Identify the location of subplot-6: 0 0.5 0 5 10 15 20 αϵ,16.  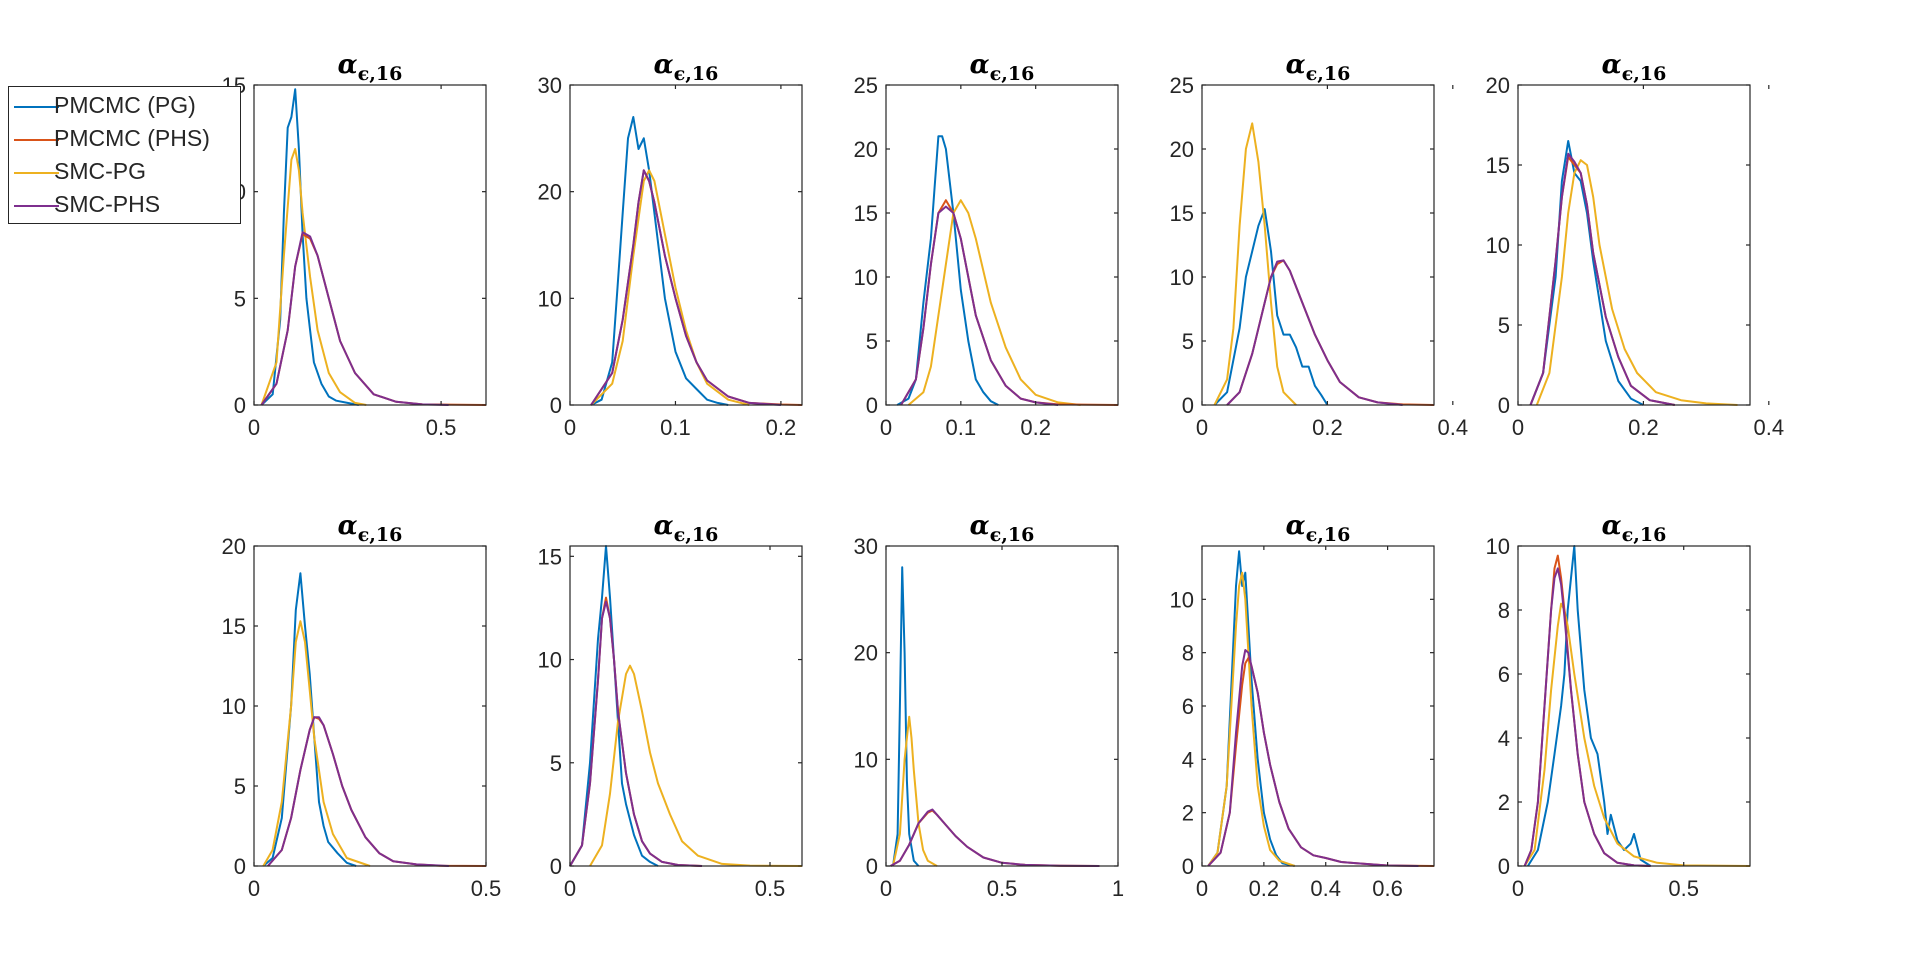
(362, 706).